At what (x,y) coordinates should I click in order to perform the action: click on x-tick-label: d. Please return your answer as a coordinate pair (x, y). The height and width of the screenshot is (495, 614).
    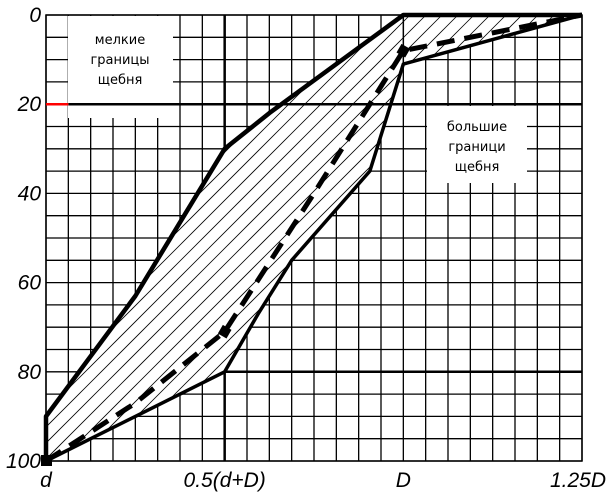
    Looking at the image, I should click on (46, 480).